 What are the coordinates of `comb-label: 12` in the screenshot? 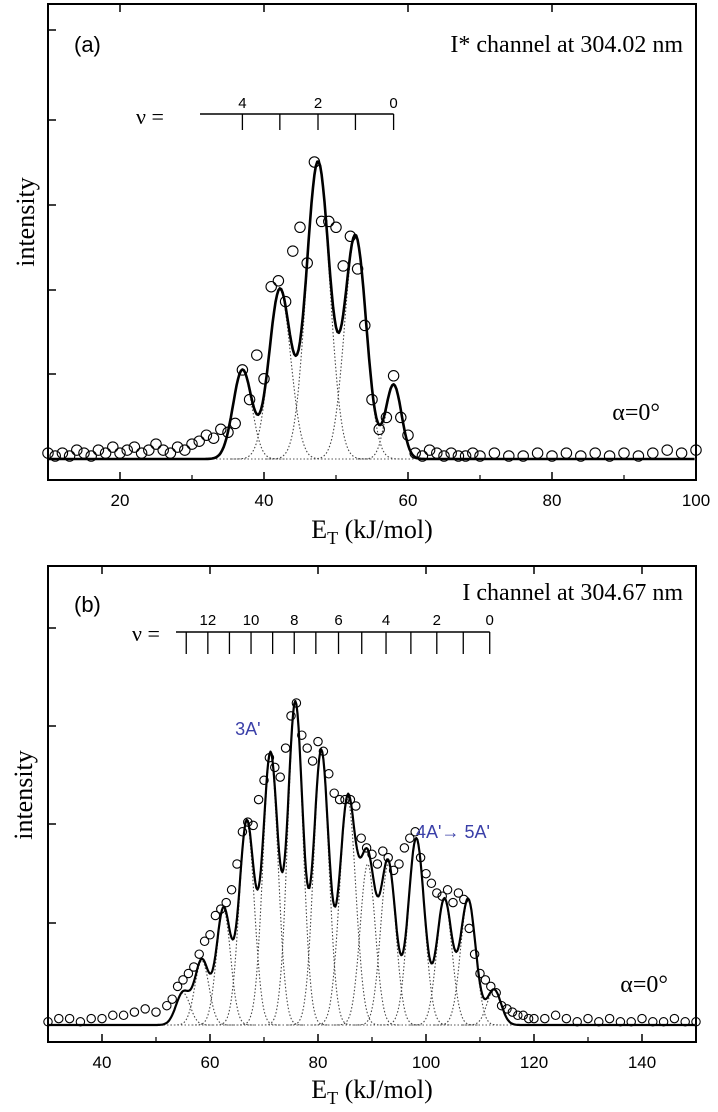 It's located at (207, 620).